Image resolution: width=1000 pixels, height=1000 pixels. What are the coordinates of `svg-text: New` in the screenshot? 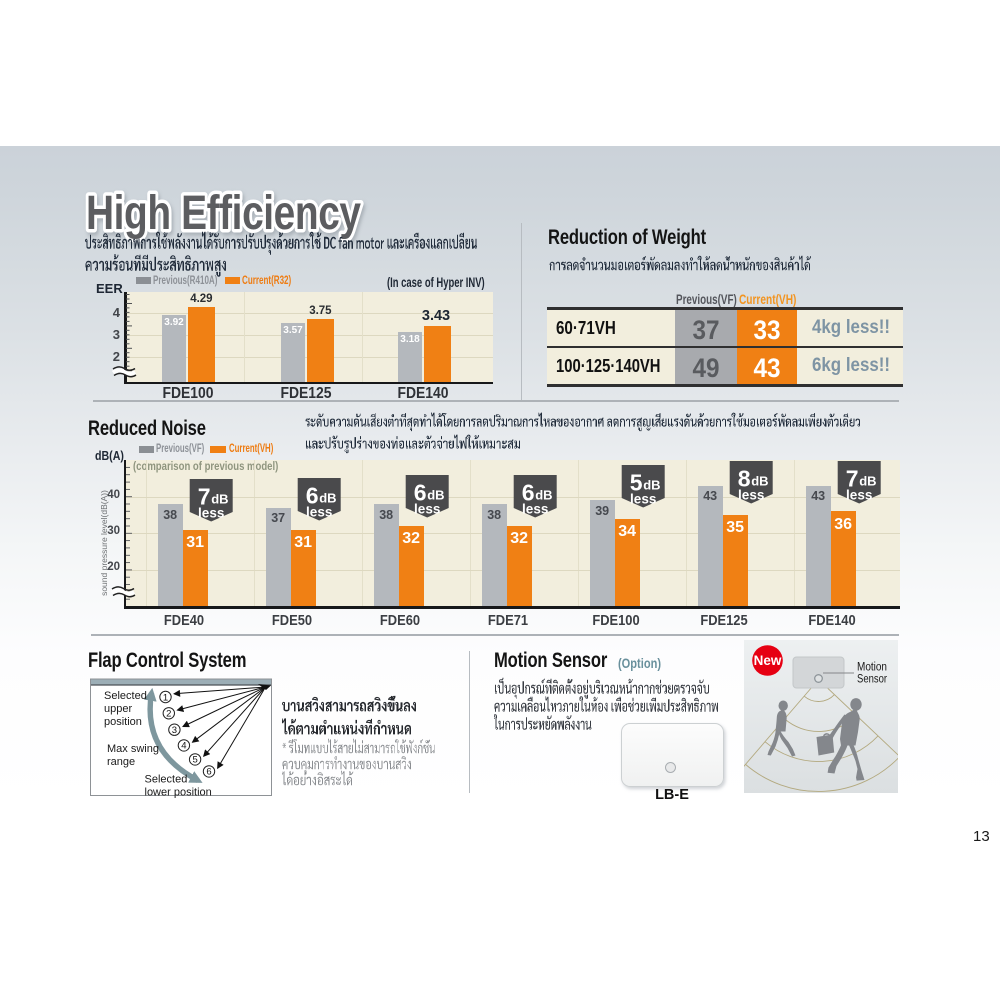 It's located at (768, 660).